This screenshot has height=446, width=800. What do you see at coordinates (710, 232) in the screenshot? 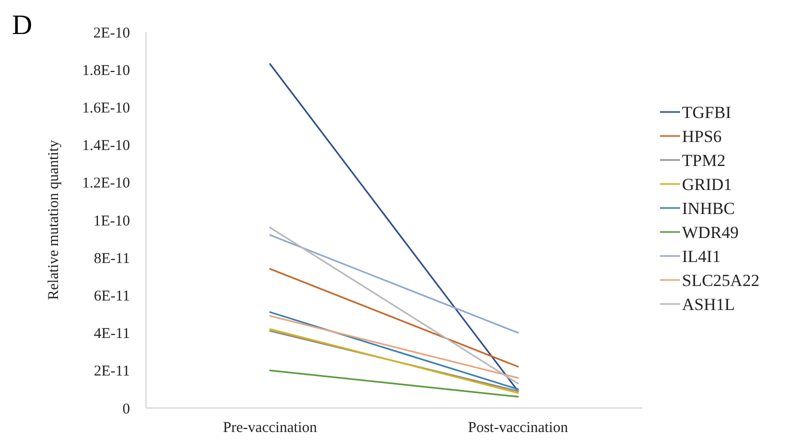
I see `legend-label: WDR49` at bounding box center [710, 232].